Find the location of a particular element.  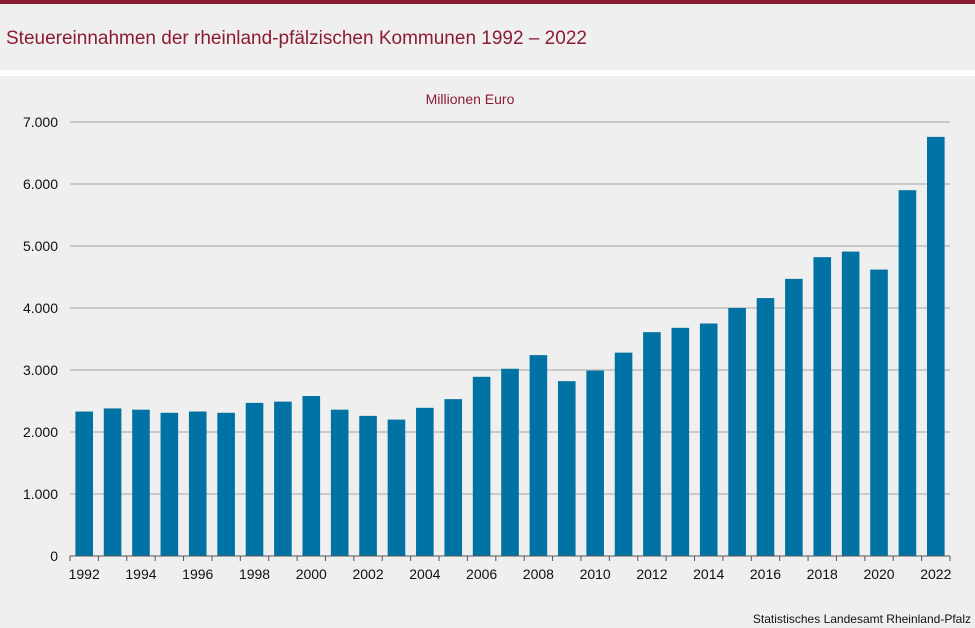

x-tick-label: 2002 is located at coordinates (367, 574).